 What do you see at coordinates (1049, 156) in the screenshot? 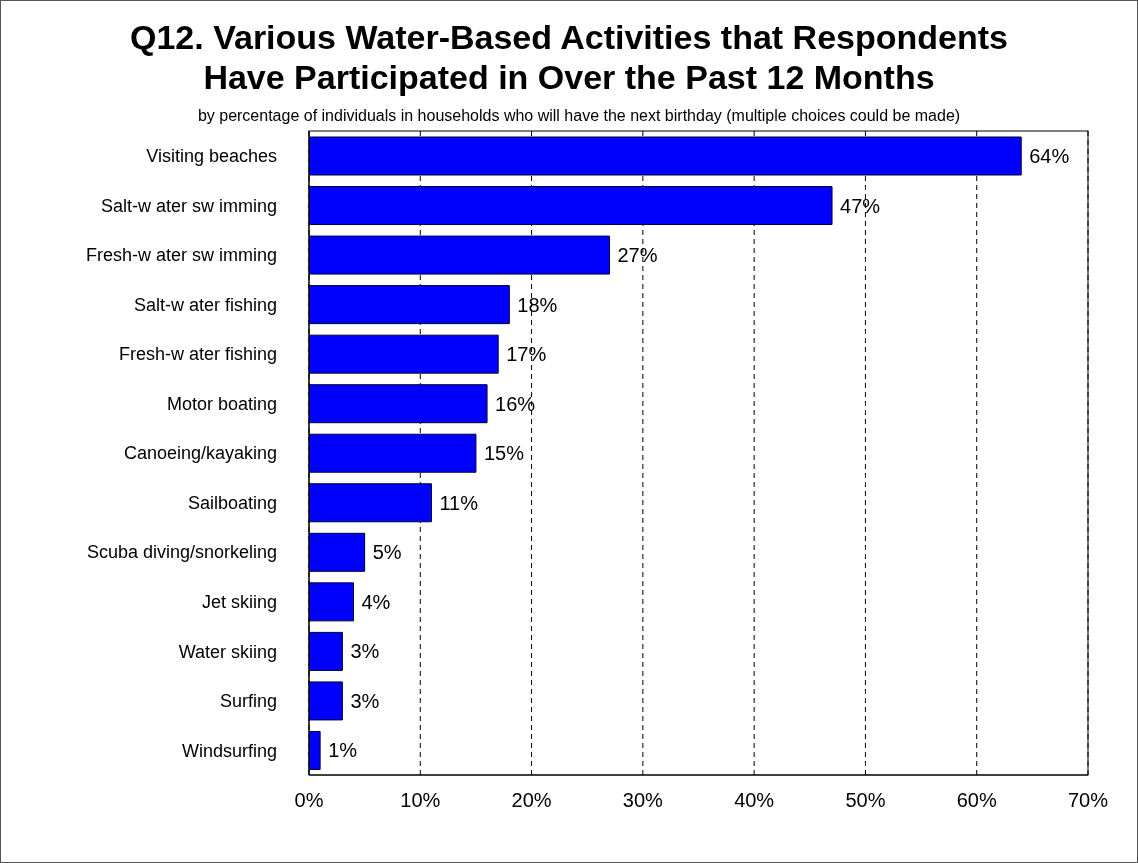
I see `data-label: 64%` at bounding box center [1049, 156].